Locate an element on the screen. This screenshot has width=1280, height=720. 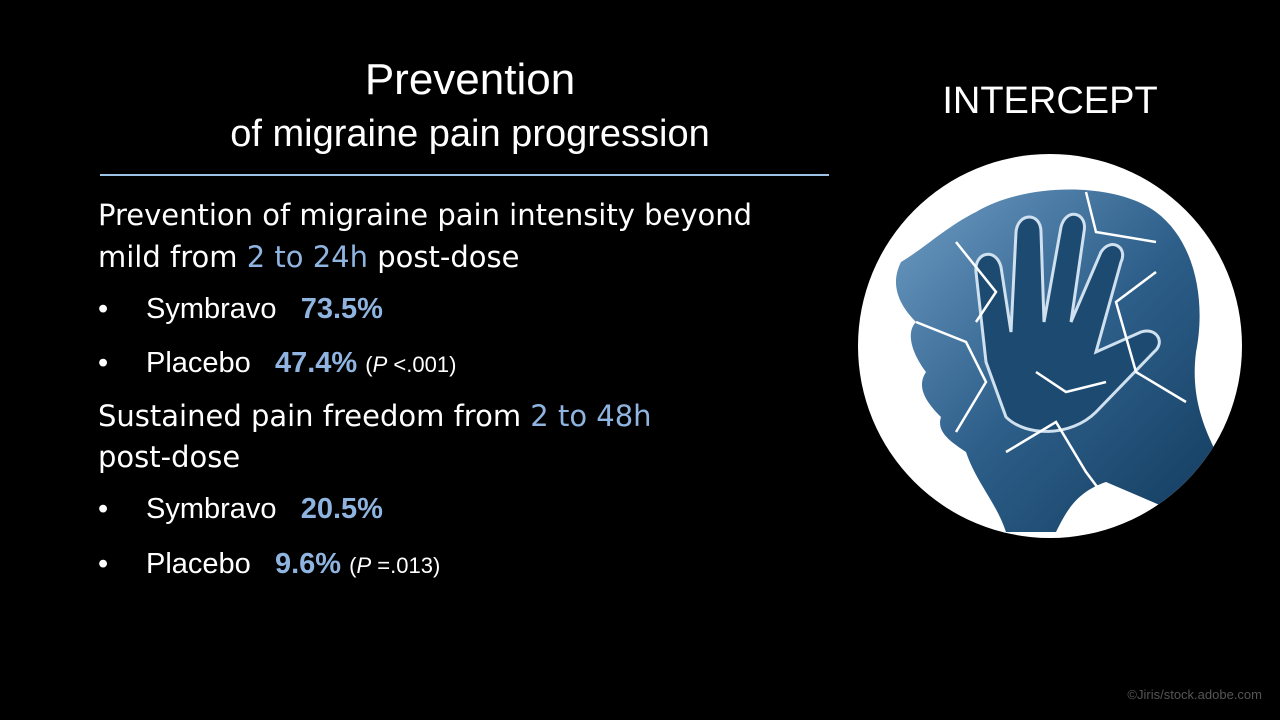
text: =.013) is located at coordinates (406, 565).